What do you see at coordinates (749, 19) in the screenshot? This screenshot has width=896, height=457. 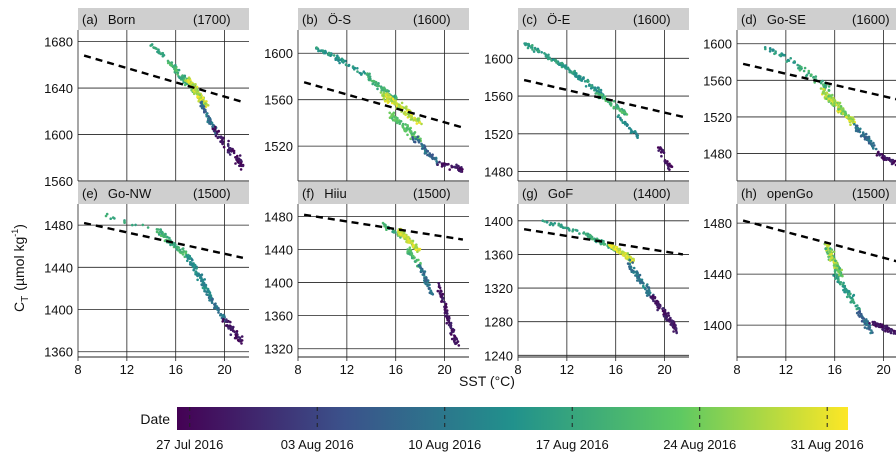 I see `panel-letter: (d)` at bounding box center [749, 19].